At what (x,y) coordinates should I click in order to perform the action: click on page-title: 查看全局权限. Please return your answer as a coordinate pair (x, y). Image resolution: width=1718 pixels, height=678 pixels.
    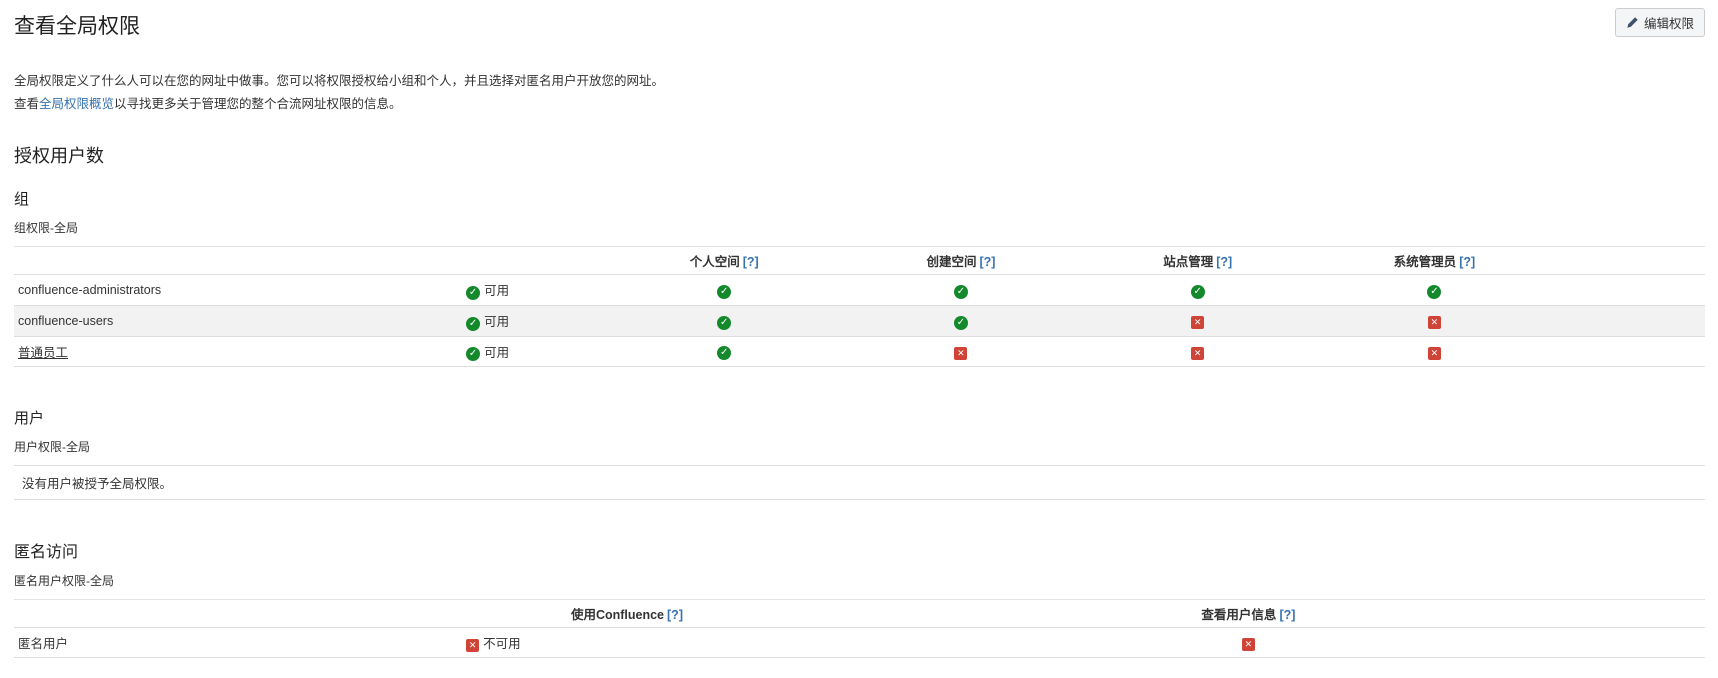
    Looking at the image, I should click on (77, 26).